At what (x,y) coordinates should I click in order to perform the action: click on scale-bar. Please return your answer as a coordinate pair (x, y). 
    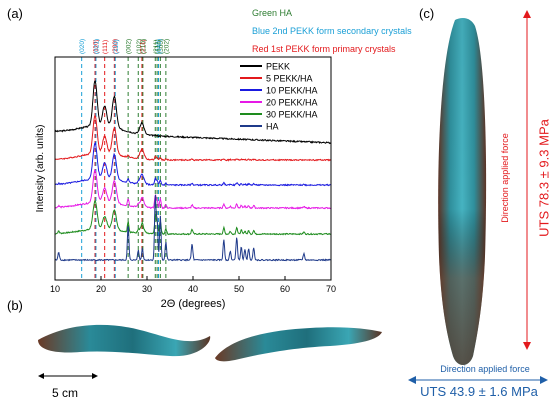
    Looking at the image, I should click on (68, 376).